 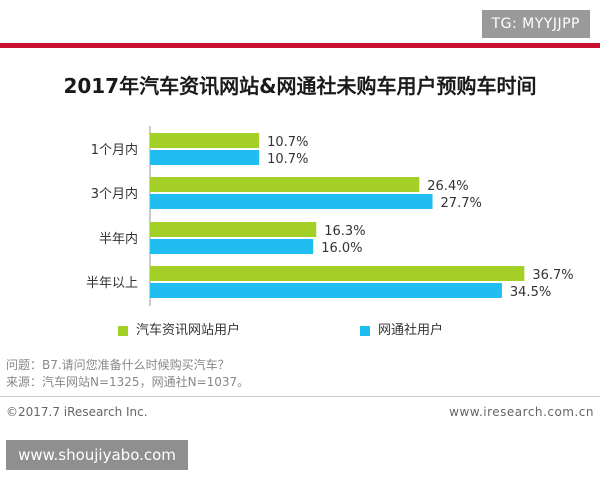 I want to click on data-label-series-2: 34.5%, so click(x=530, y=292).